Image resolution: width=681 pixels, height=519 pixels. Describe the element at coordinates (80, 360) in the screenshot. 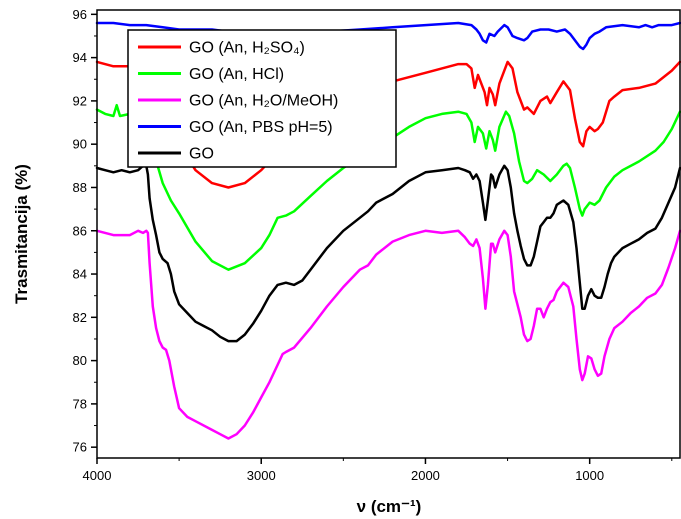

I see `y-tick-label: 80` at that location.